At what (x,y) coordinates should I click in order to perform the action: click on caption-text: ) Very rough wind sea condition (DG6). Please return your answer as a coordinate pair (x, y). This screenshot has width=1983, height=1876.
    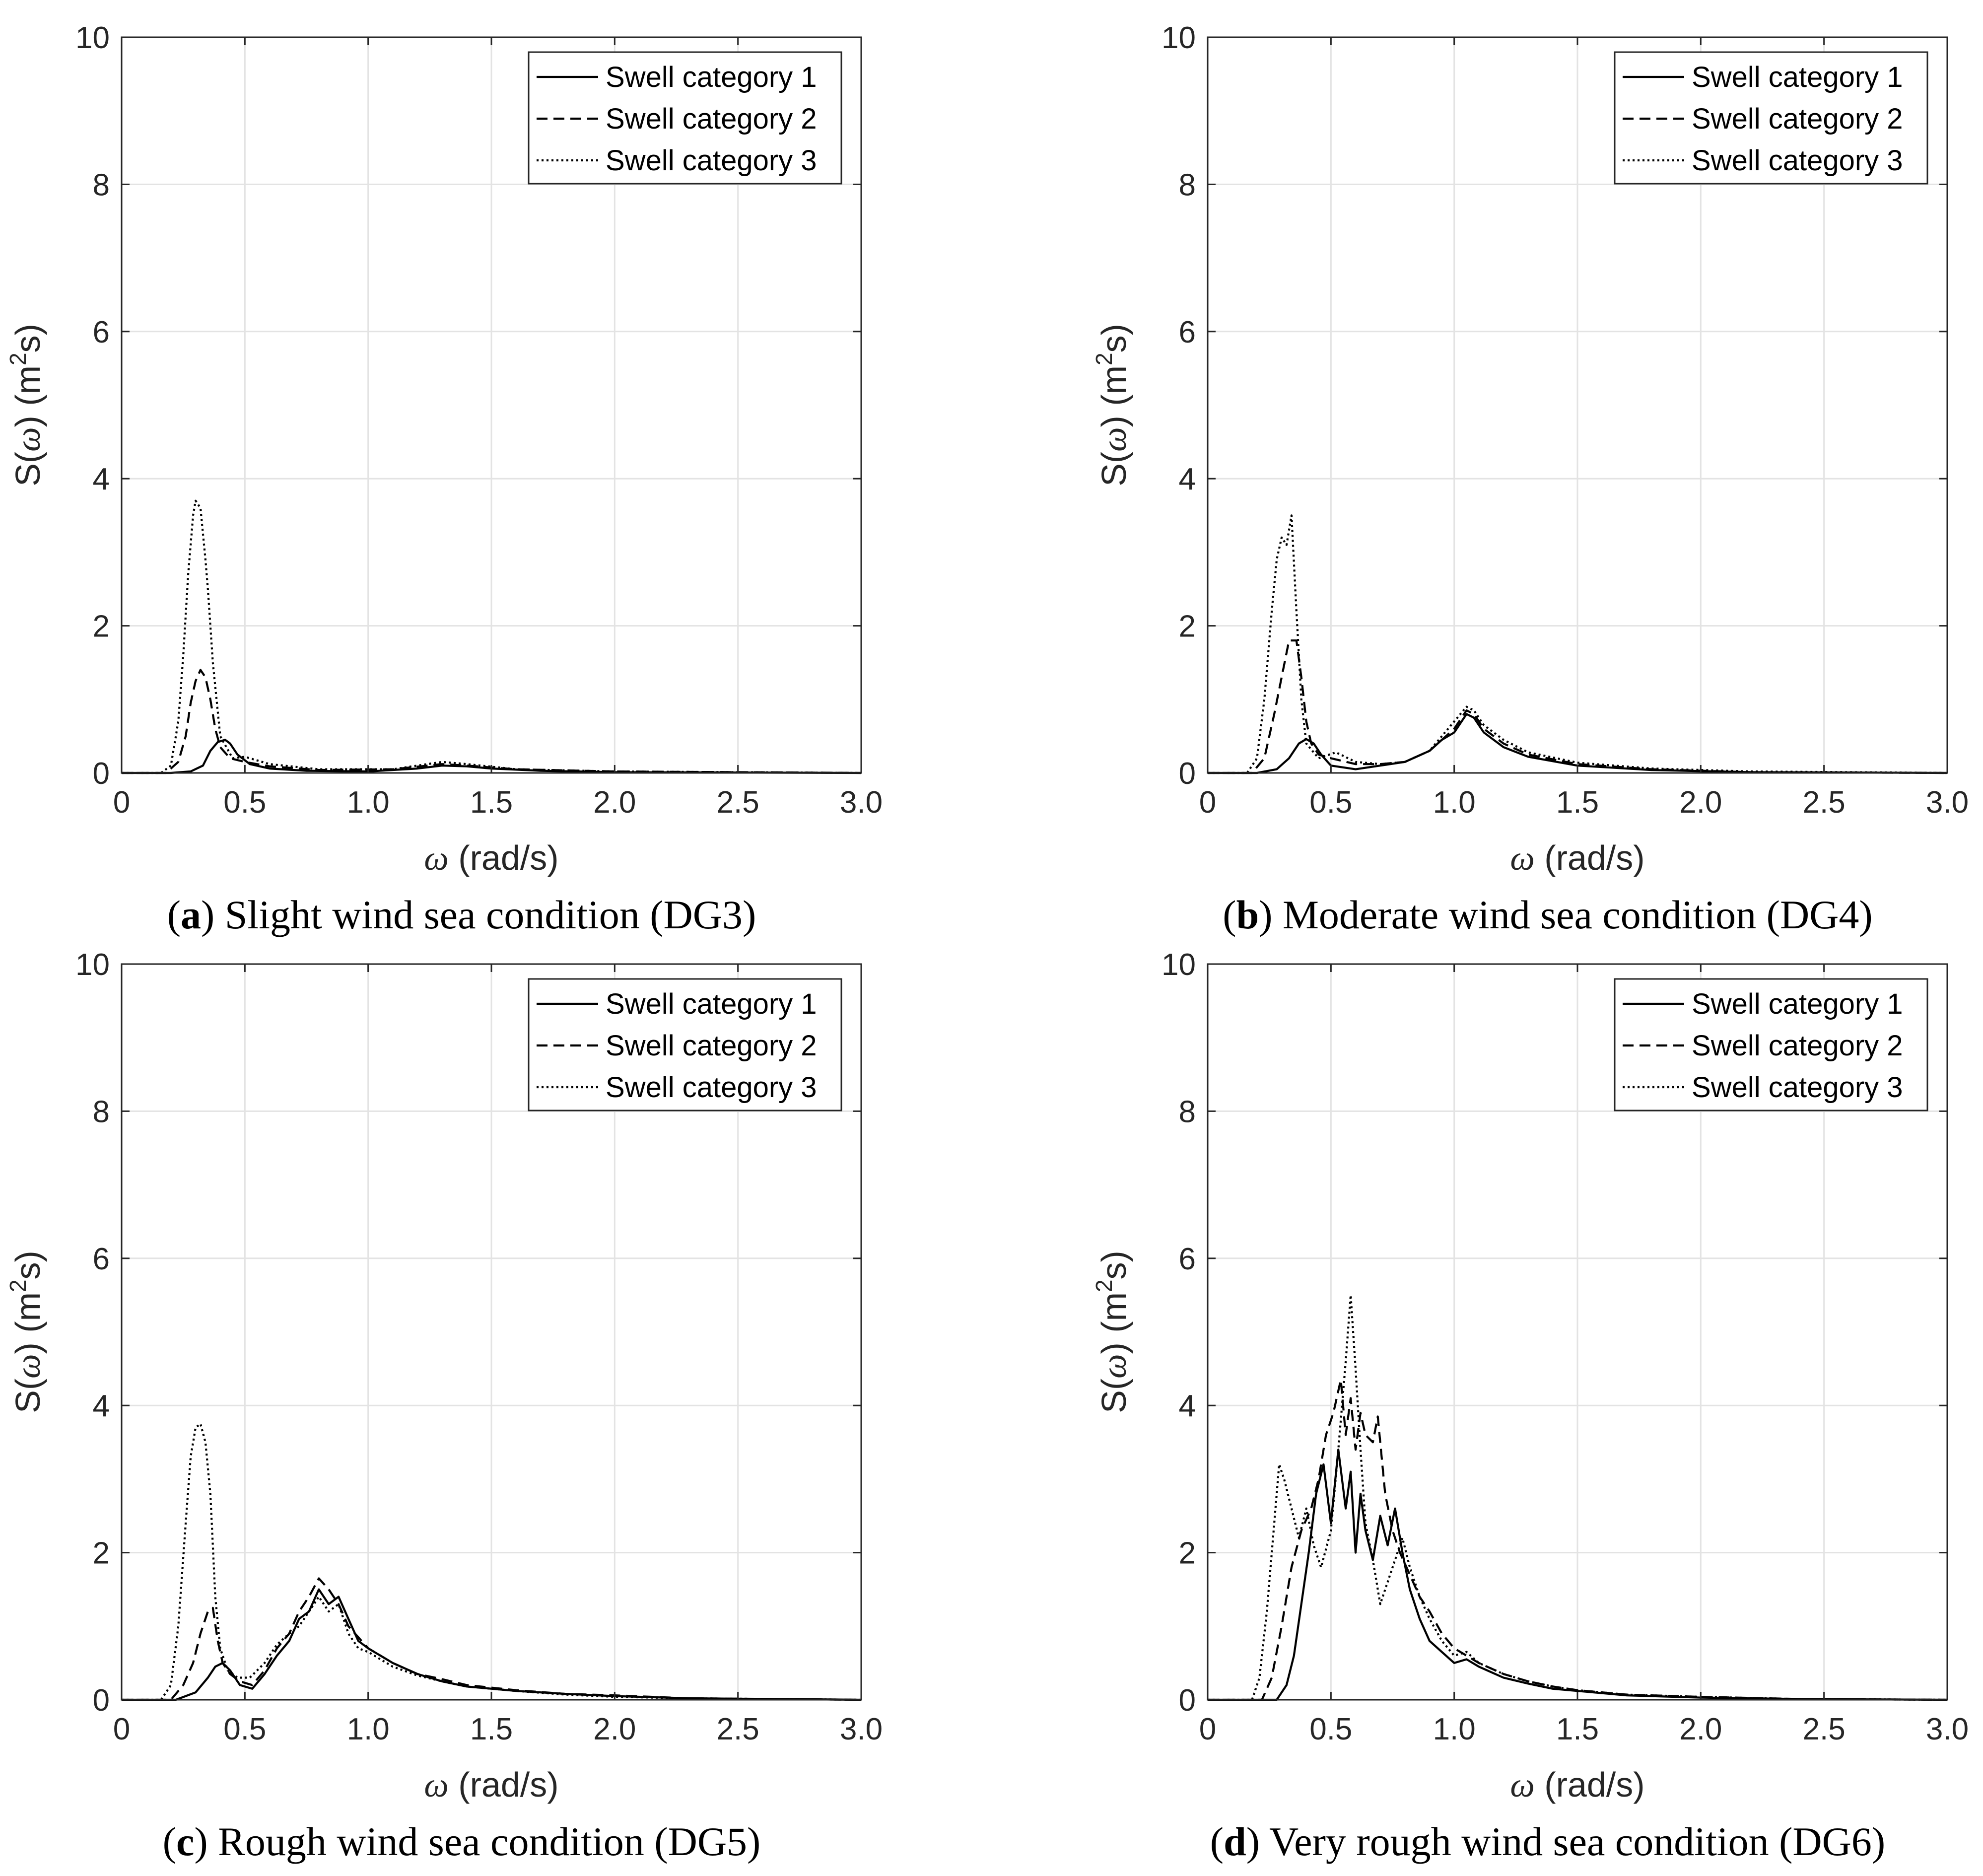
    Looking at the image, I should click on (1566, 1841).